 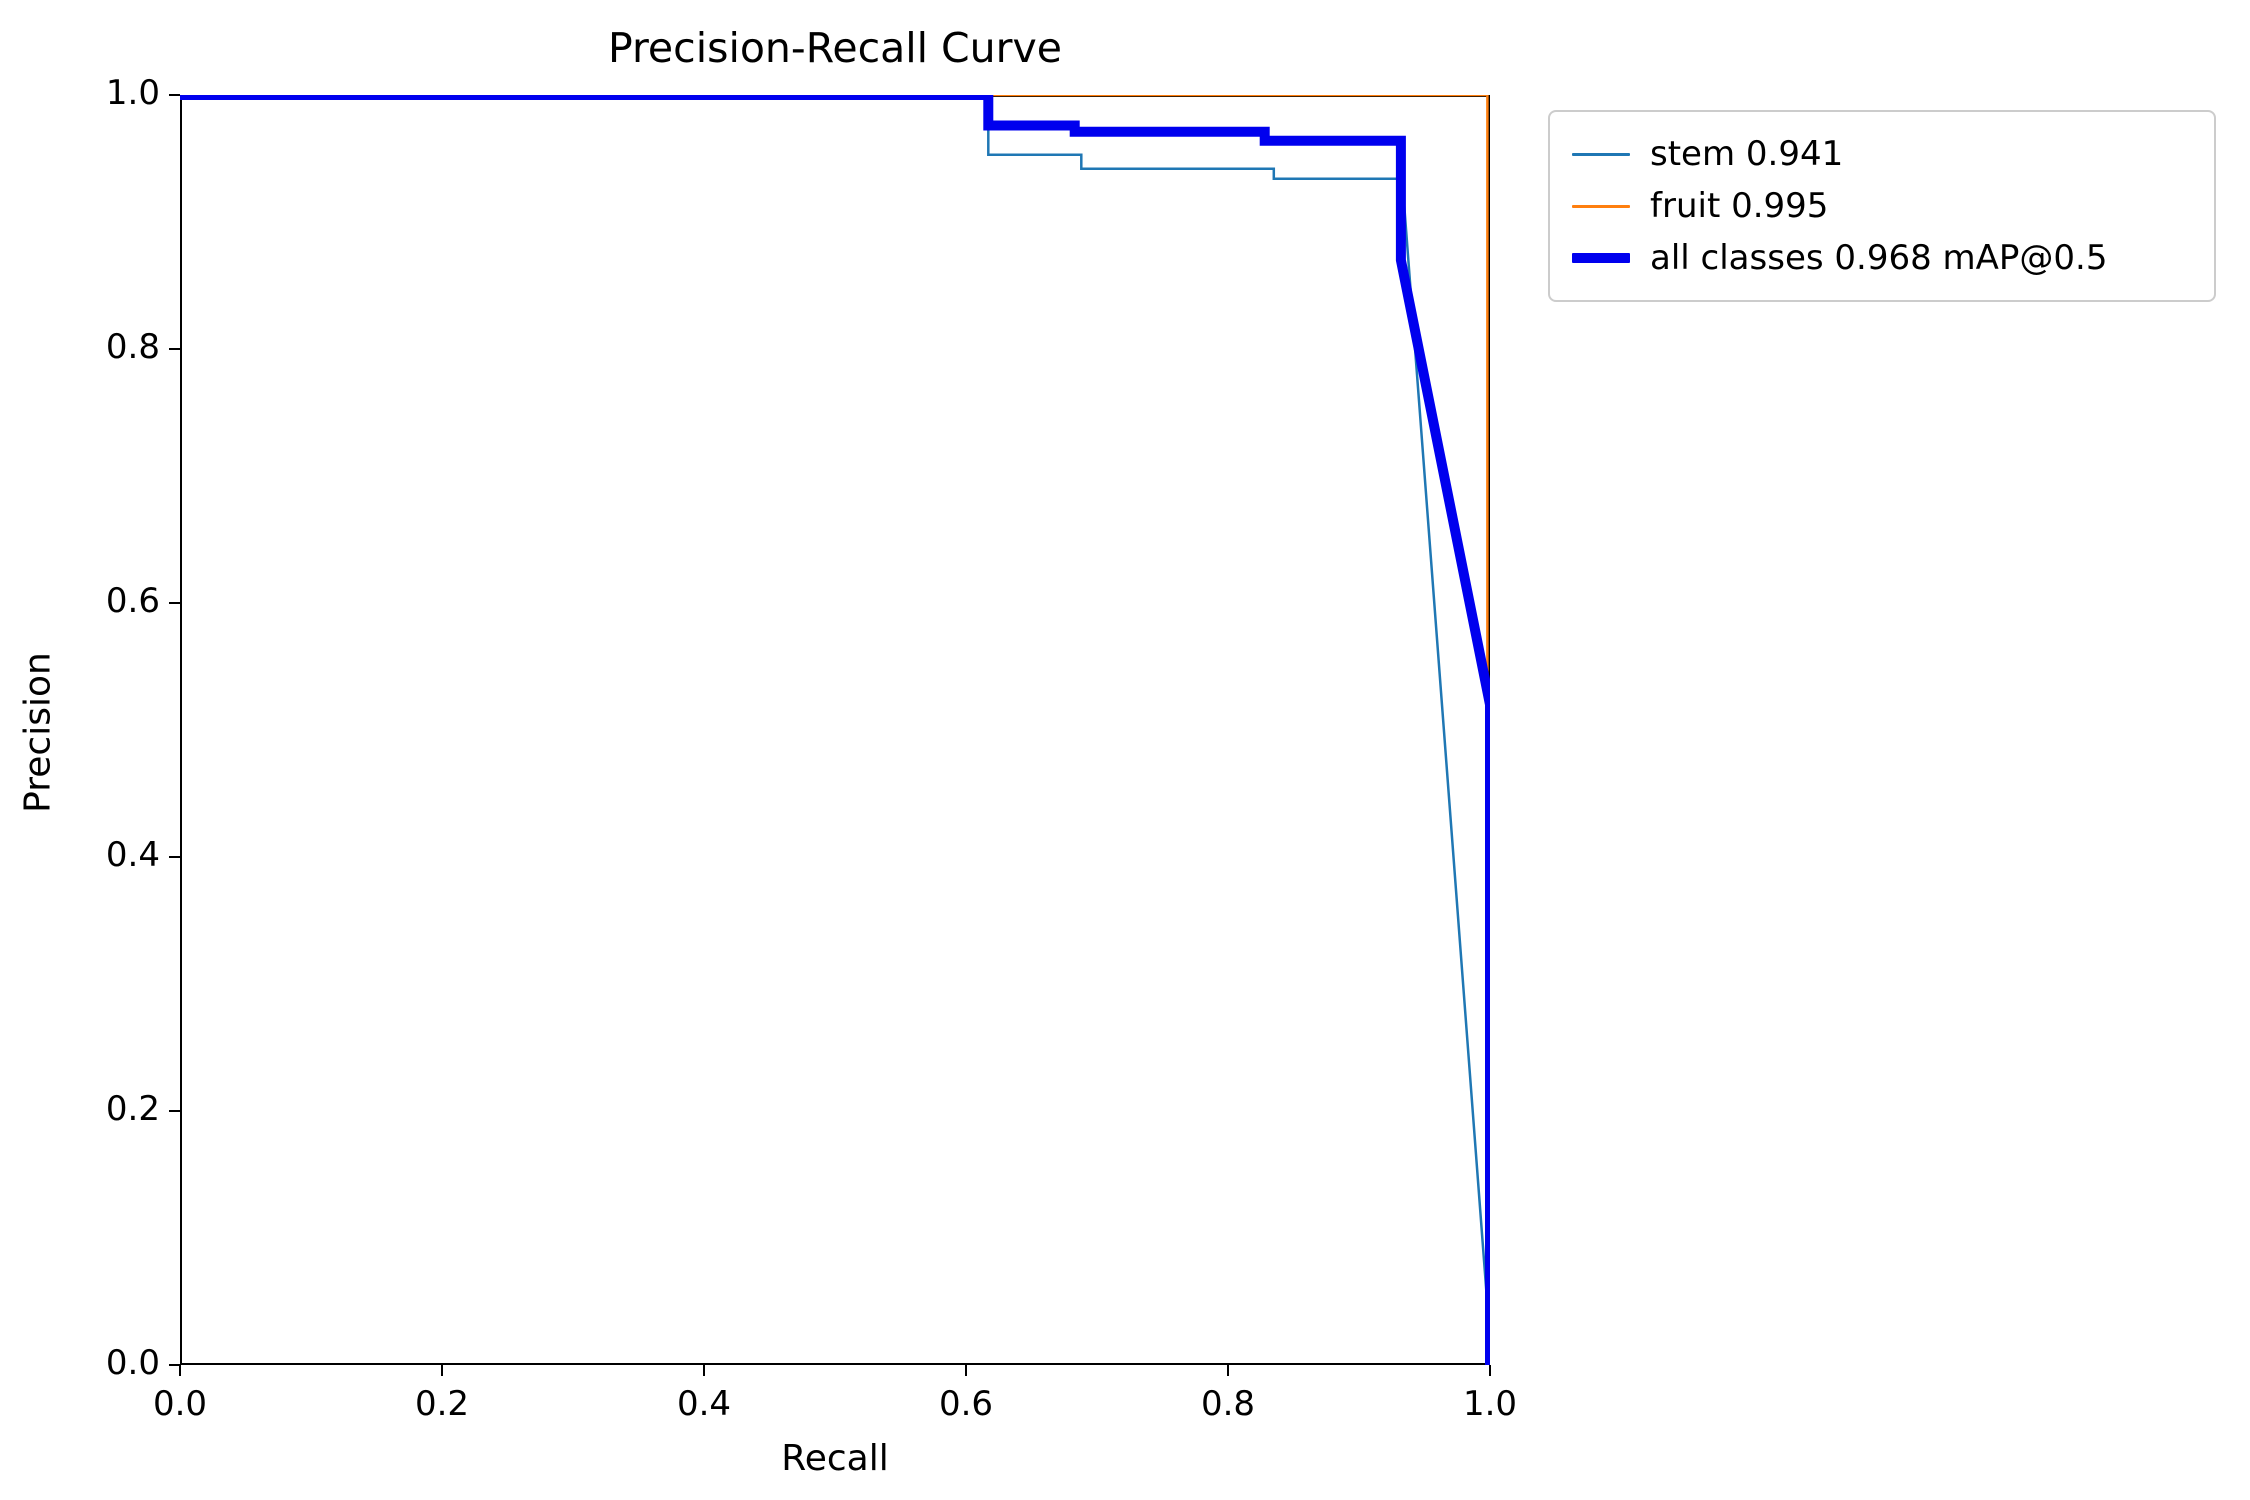 I want to click on legend-entry-stem: stem 0.941, so click(x=1882, y=154).